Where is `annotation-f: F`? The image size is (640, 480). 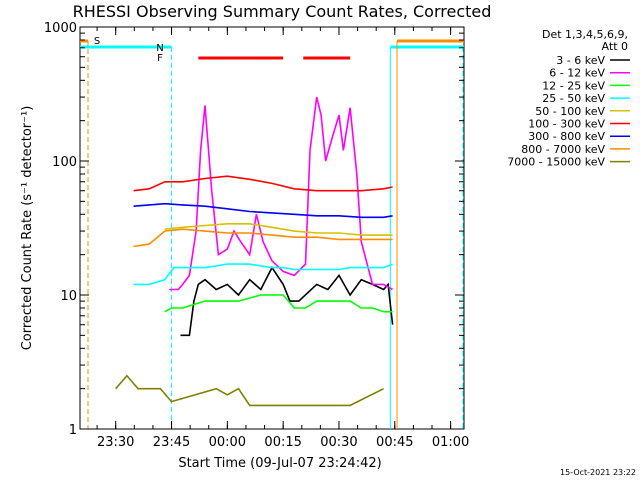
annotation-f: F is located at coordinates (160, 58).